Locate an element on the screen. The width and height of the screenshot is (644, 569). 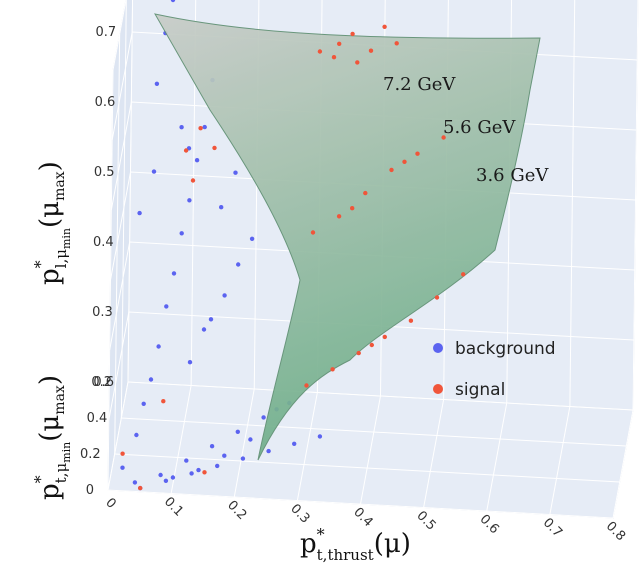
legend-label-signal: signal is located at coordinates (480, 390).